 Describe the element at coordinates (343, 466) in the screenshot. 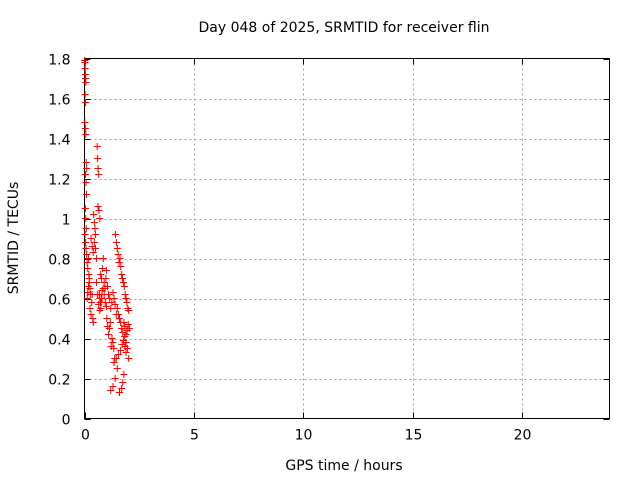

I see `x-axis-label: GPS time / hours` at that location.